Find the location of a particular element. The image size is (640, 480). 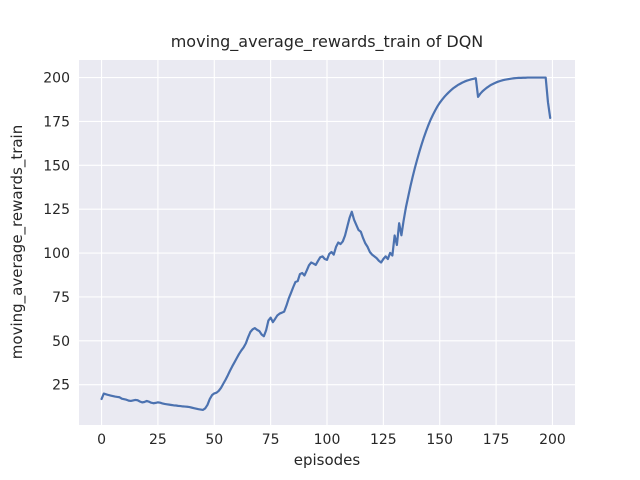

y-tick-label: 75 is located at coordinates (61, 298).